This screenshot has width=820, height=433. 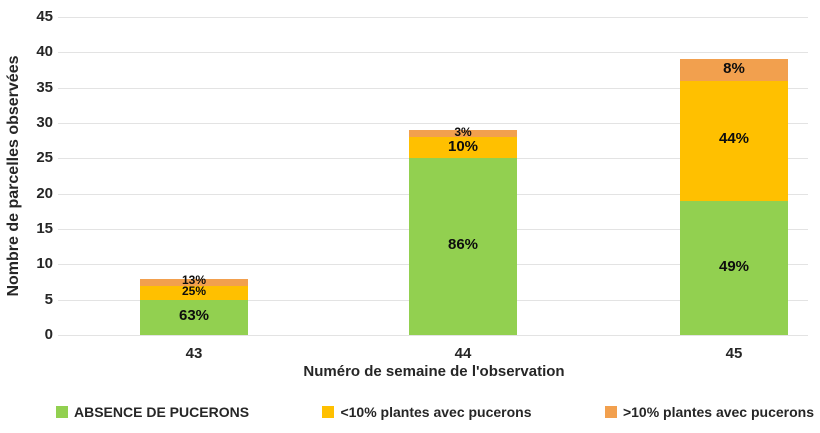 What do you see at coordinates (44, 193) in the screenshot?
I see `y-tick-label: 20` at bounding box center [44, 193].